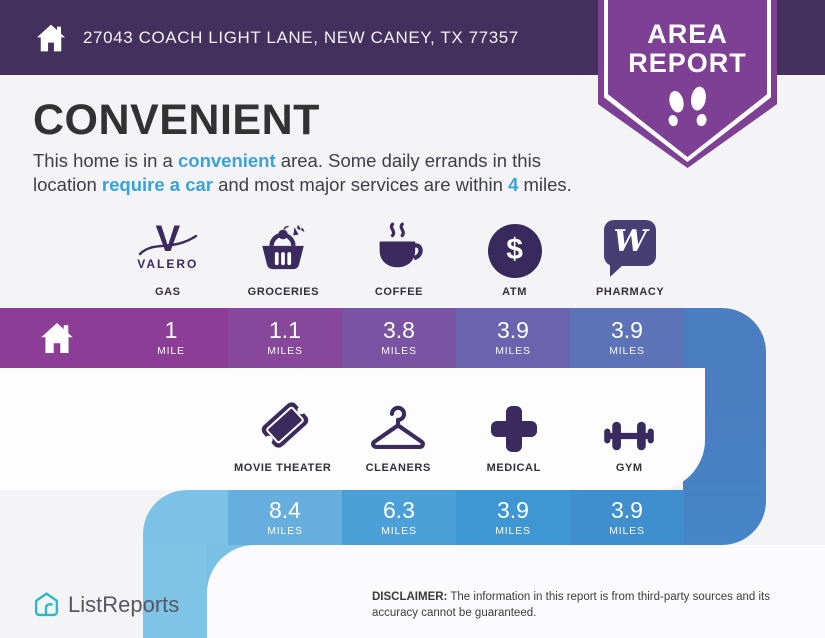 This screenshot has width=825, height=638. I want to click on amenity-gas: V VALERO GAS, so click(168, 258).